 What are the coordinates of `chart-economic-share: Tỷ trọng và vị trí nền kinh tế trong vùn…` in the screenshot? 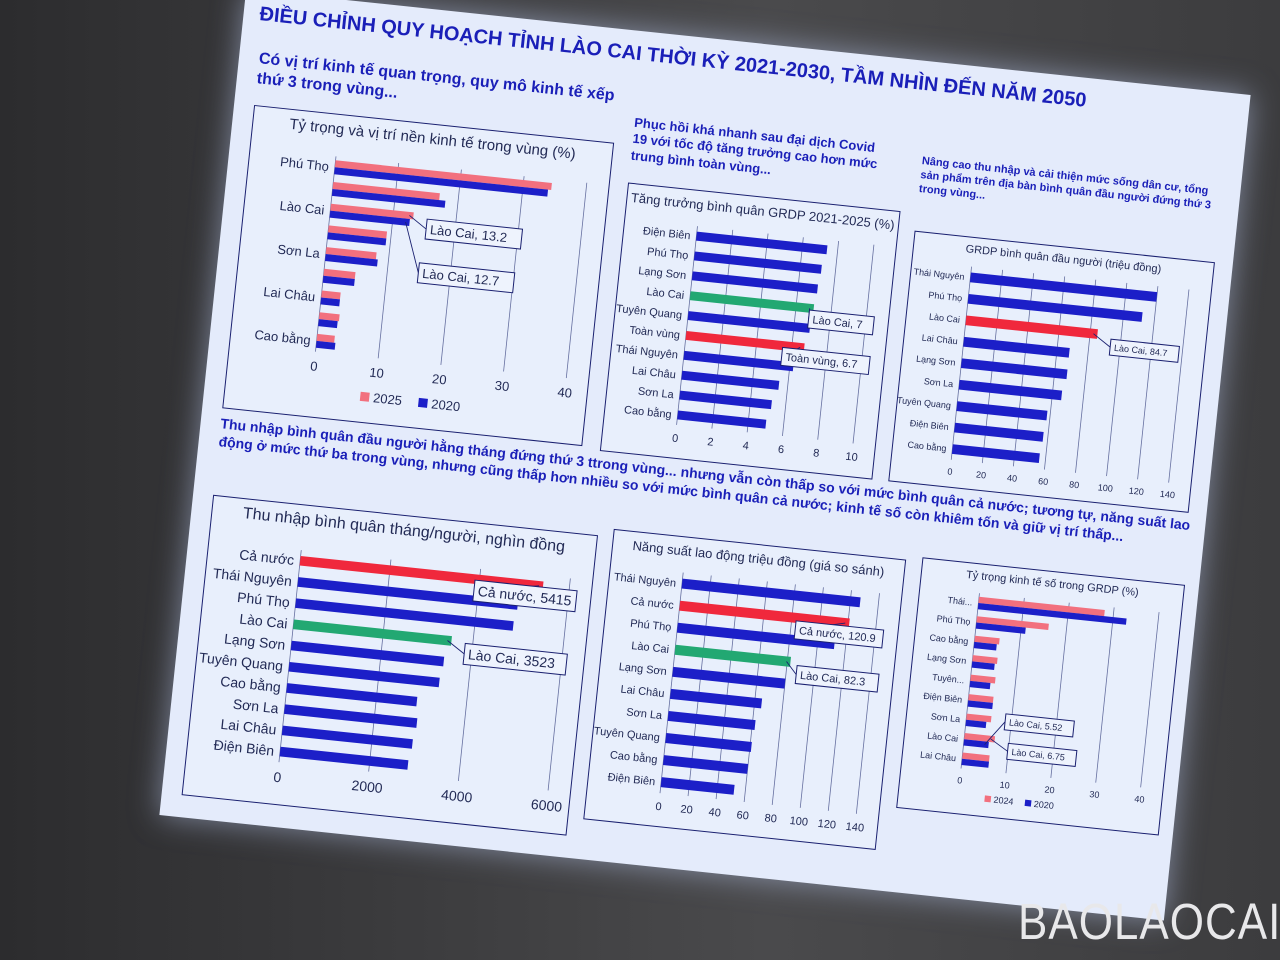 It's located at (418, 275).